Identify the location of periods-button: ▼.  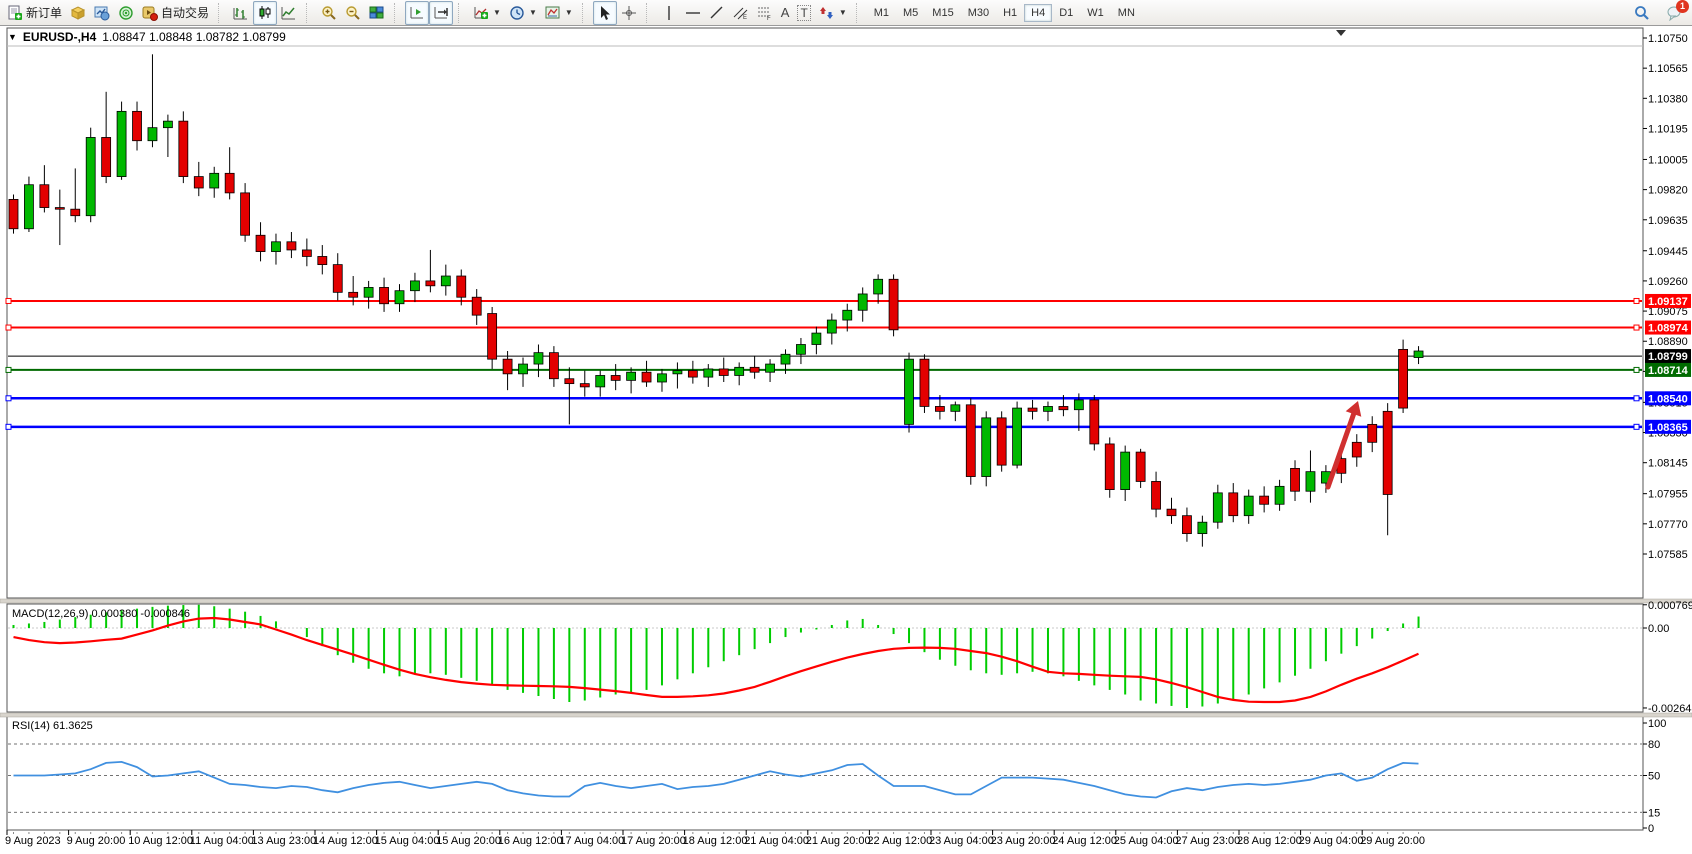
(523, 13).